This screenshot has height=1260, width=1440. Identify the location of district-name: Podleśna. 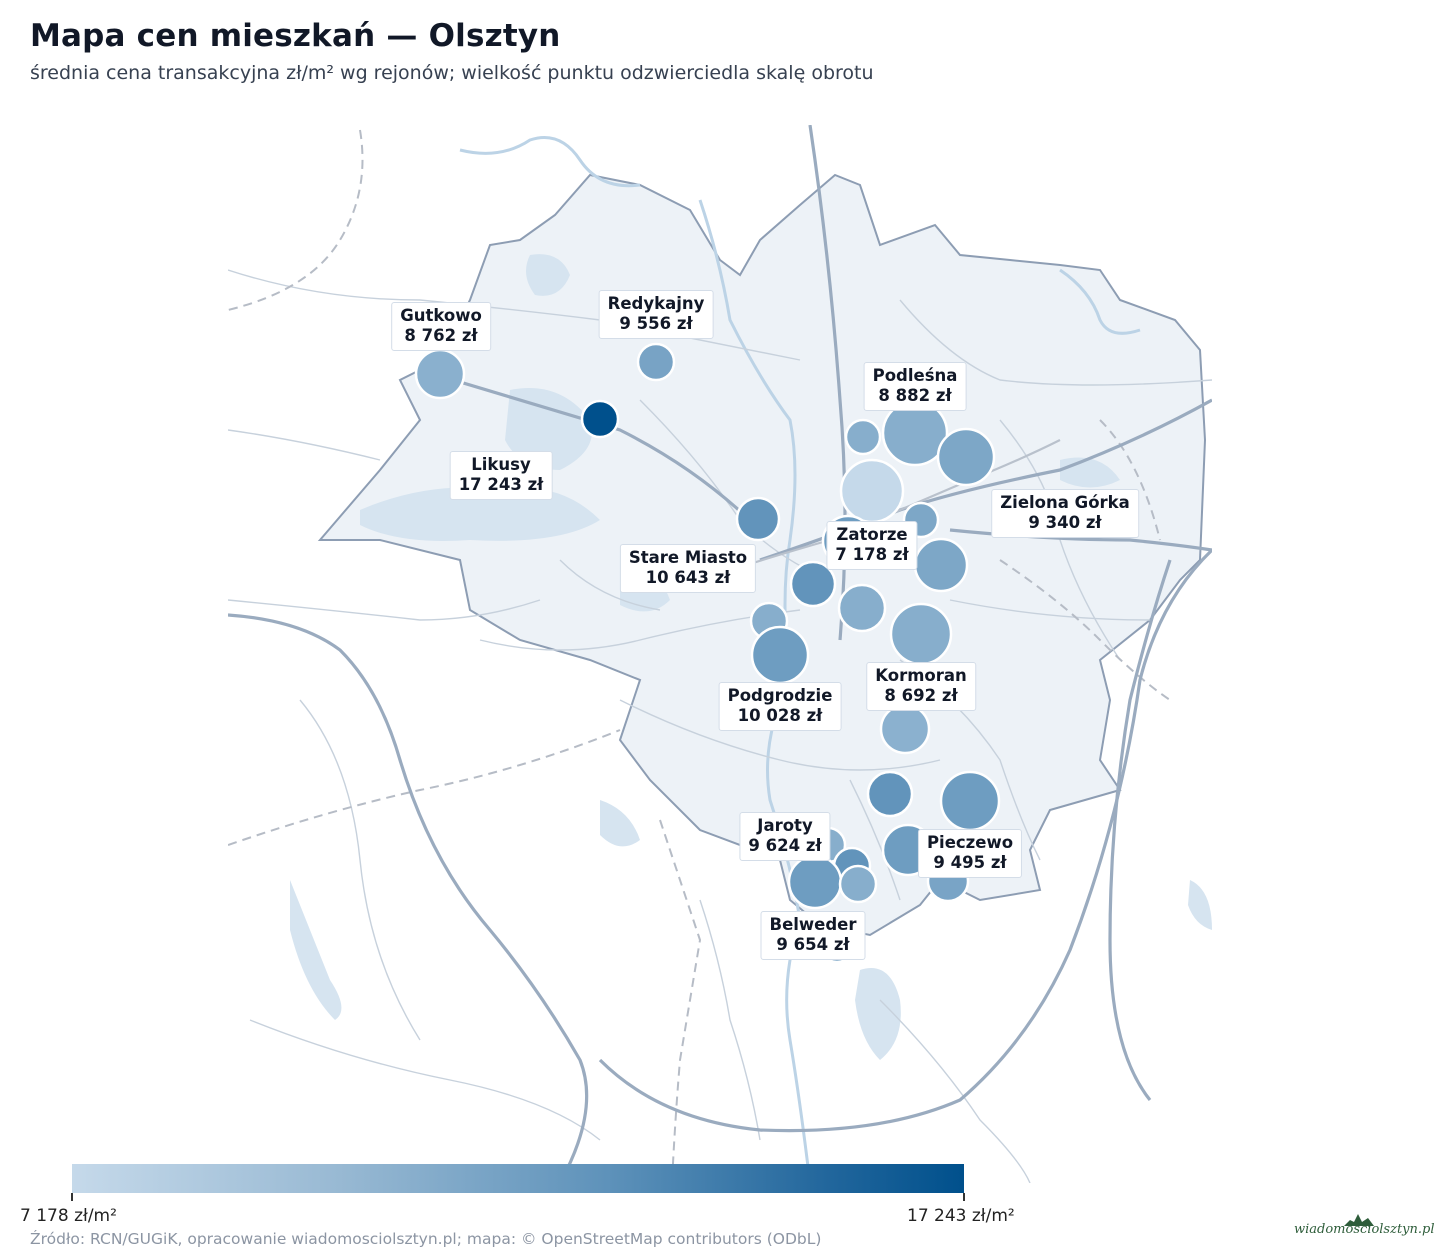
(915, 375).